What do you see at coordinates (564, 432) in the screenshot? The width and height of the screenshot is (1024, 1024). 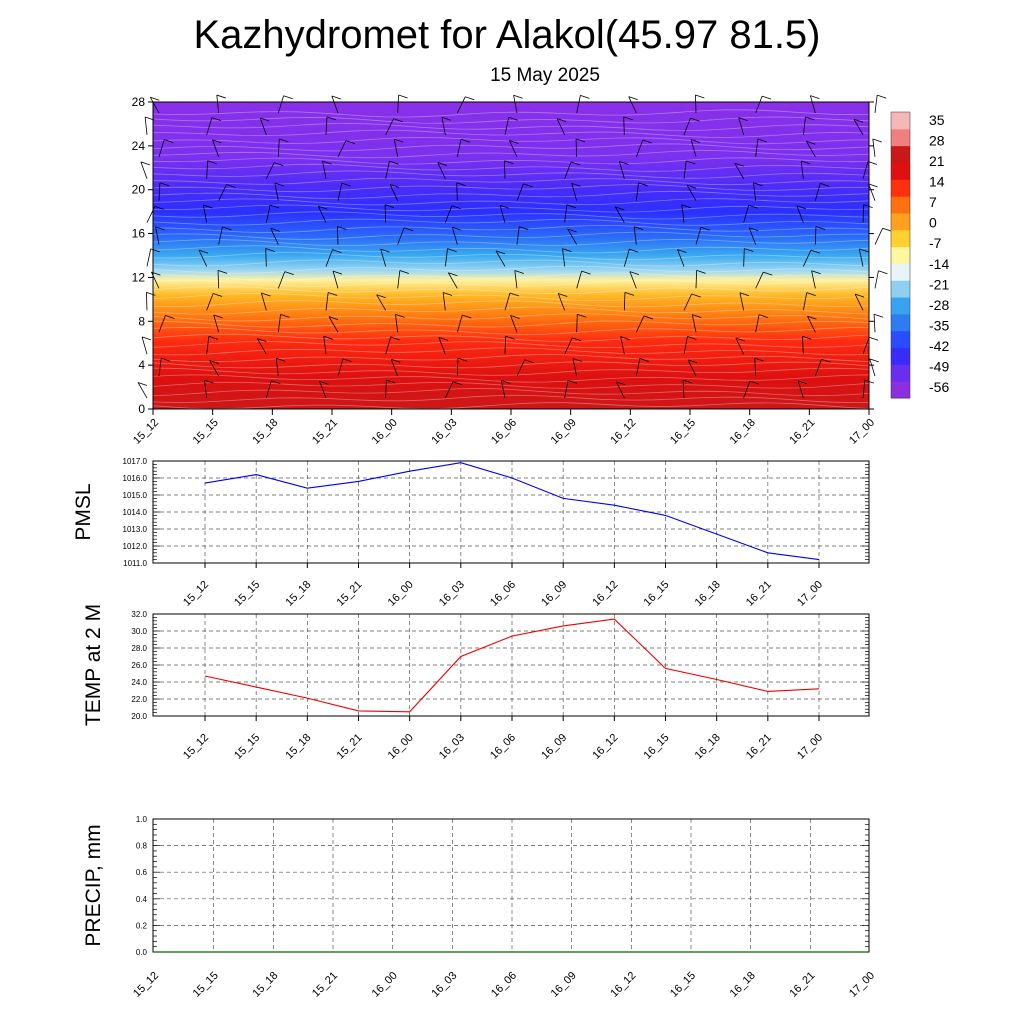 I see `x-tick-label: 16_09` at bounding box center [564, 432].